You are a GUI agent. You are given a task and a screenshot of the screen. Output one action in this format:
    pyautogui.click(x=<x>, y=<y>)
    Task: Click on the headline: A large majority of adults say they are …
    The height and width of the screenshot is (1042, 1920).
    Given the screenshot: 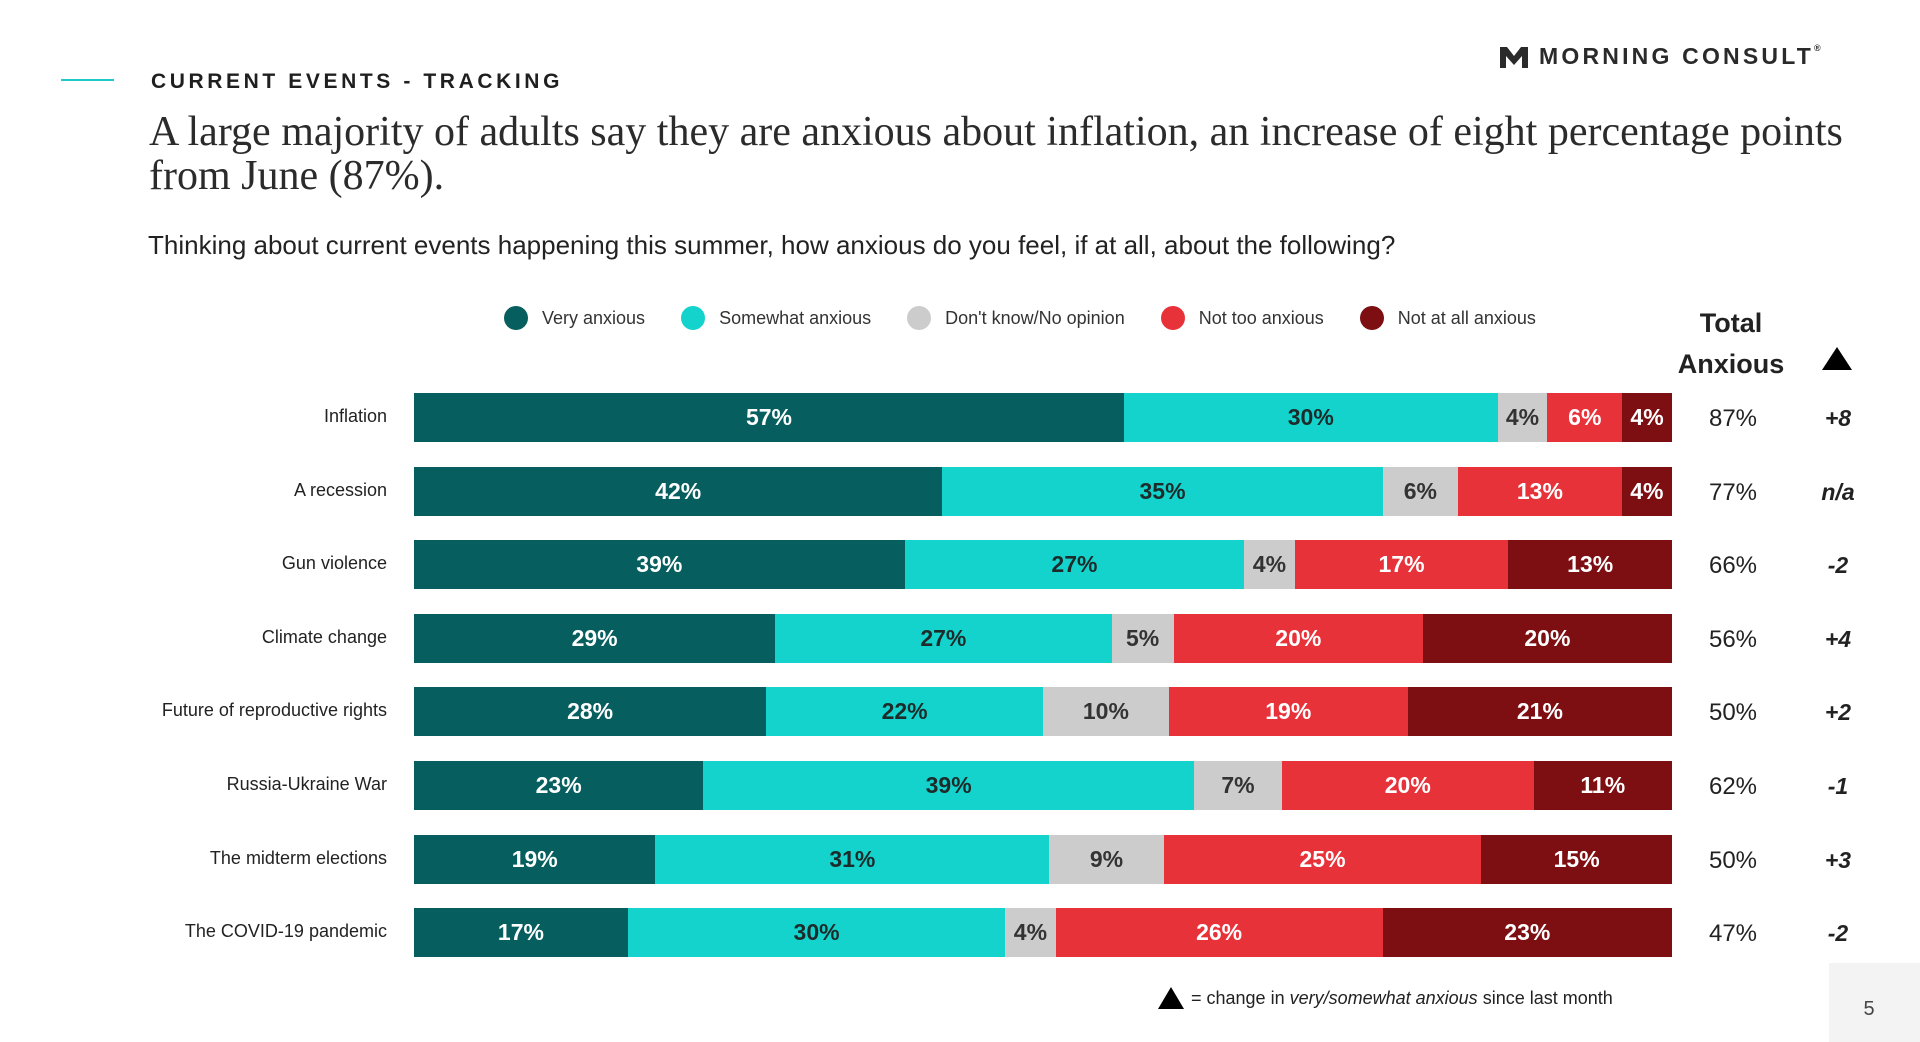 What is the action you would take?
    pyautogui.click(x=996, y=154)
    